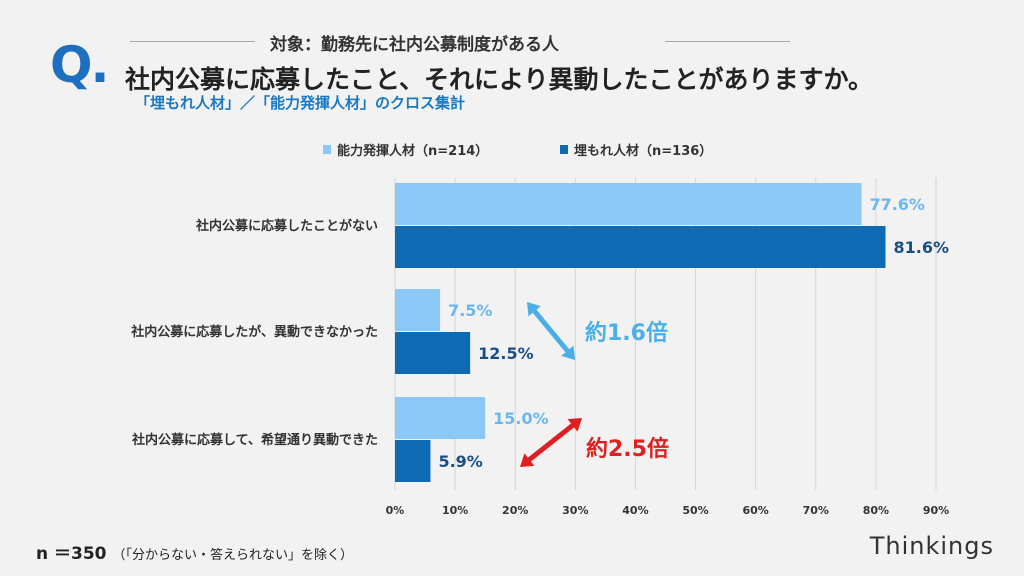 This screenshot has width=1024, height=576. What do you see at coordinates (79, 65) in the screenshot?
I see `q-mark: Q.` at bounding box center [79, 65].